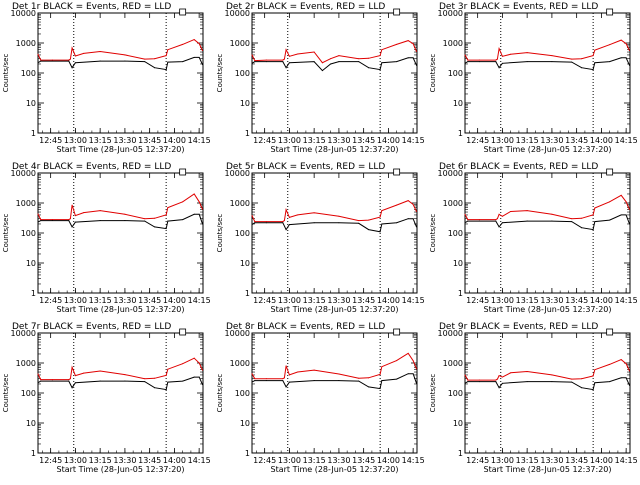  I want to click on x-tick-label: 13:45, so click(149, 460).